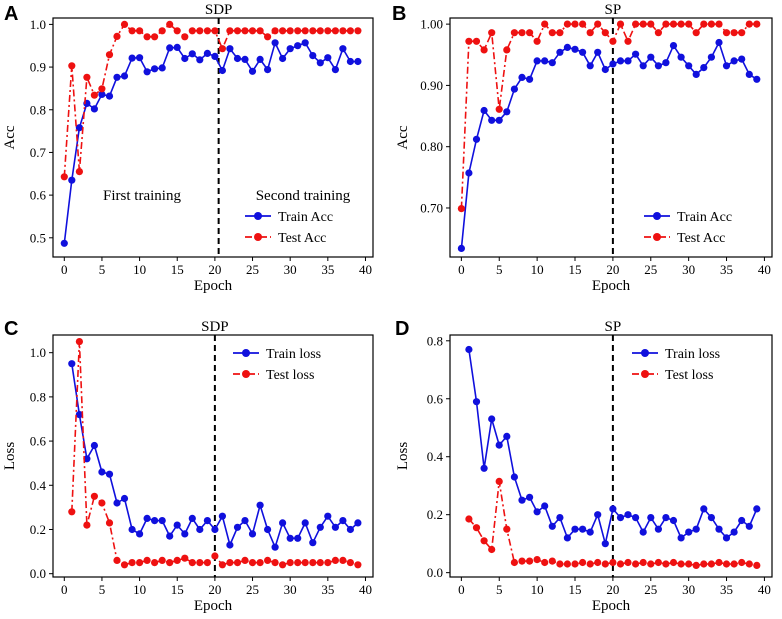 This screenshot has width=782, height=619. I want to click on y-tick-label: 1.00, so click(431, 24).